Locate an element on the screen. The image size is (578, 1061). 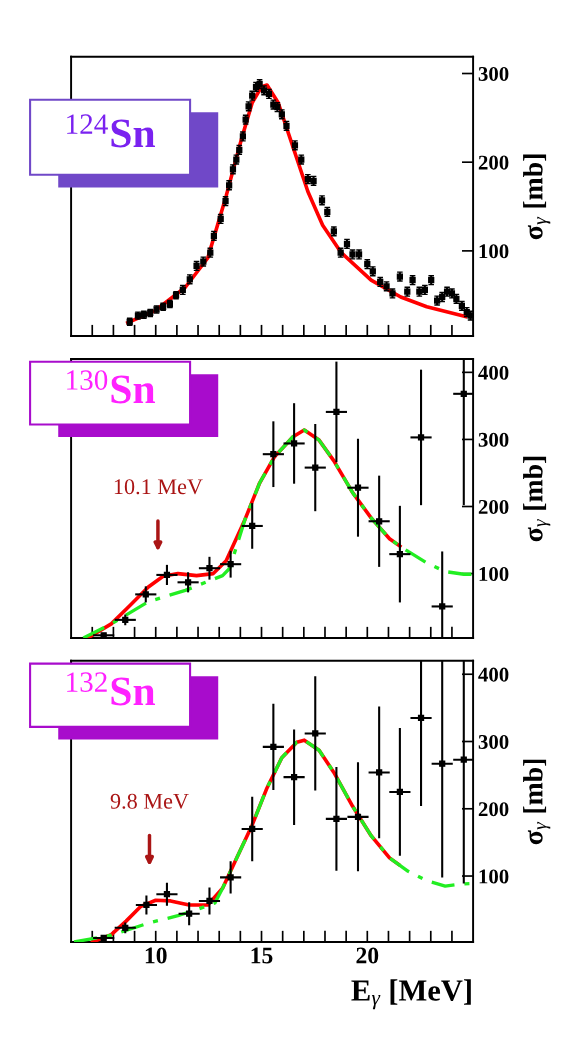
annotation: 9.8 MeV is located at coordinates (149, 801).